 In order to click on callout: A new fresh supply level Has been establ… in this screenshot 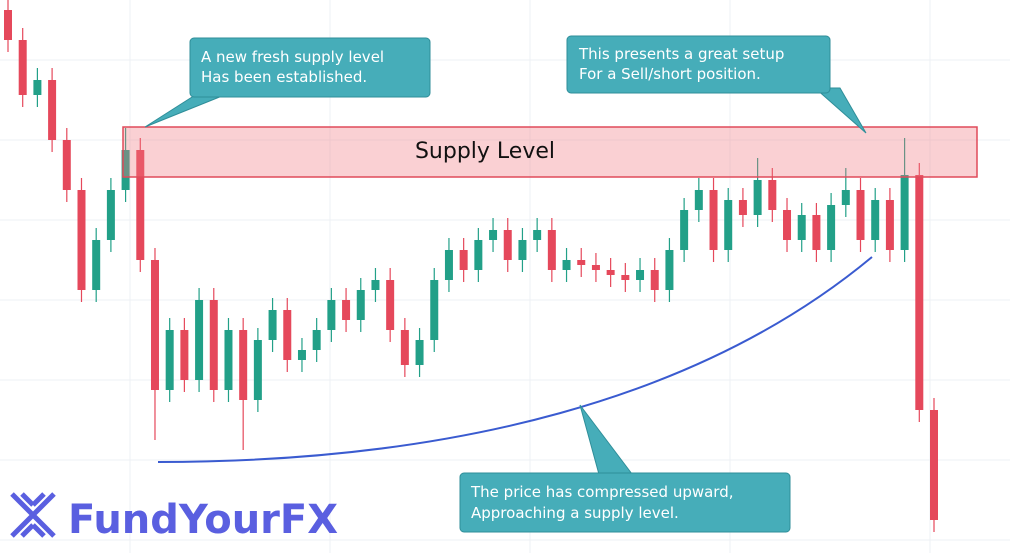, I will do `click(287, 82)`.